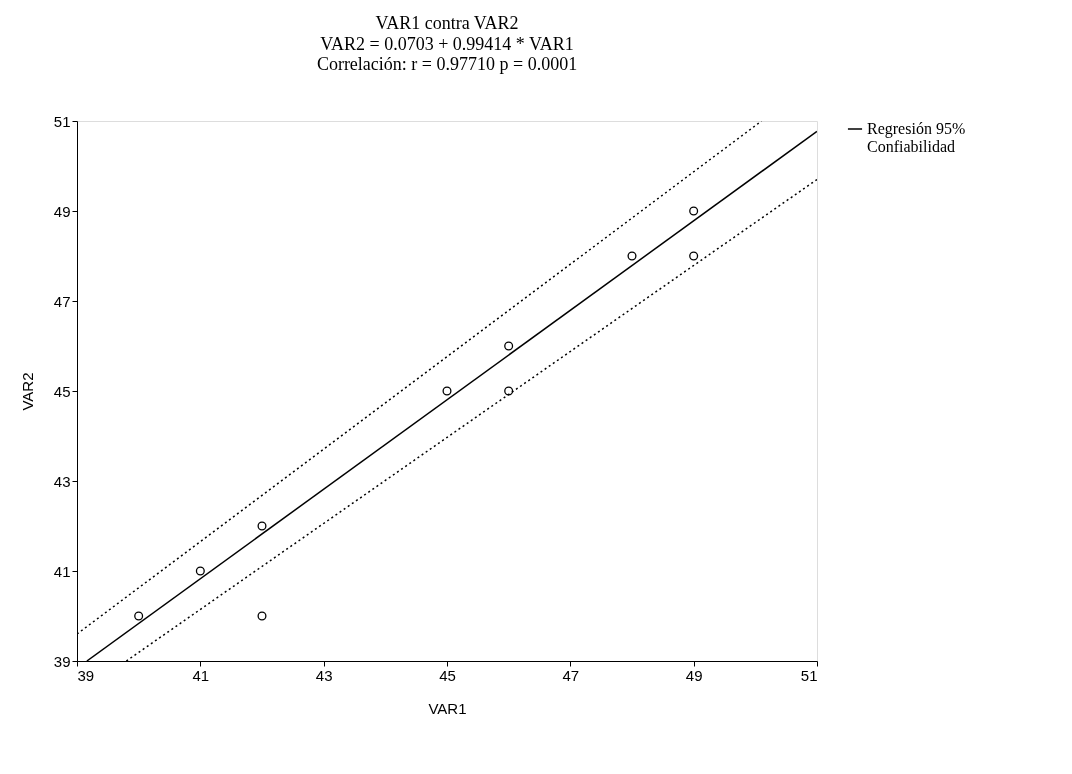 The image size is (1072, 774). I want to click on chart-subtitle: VAR2 = 0.0703 + 0.99414 * VAR1 Correlación: r = 0.97710 p = 0.0001, so click(447, 54).